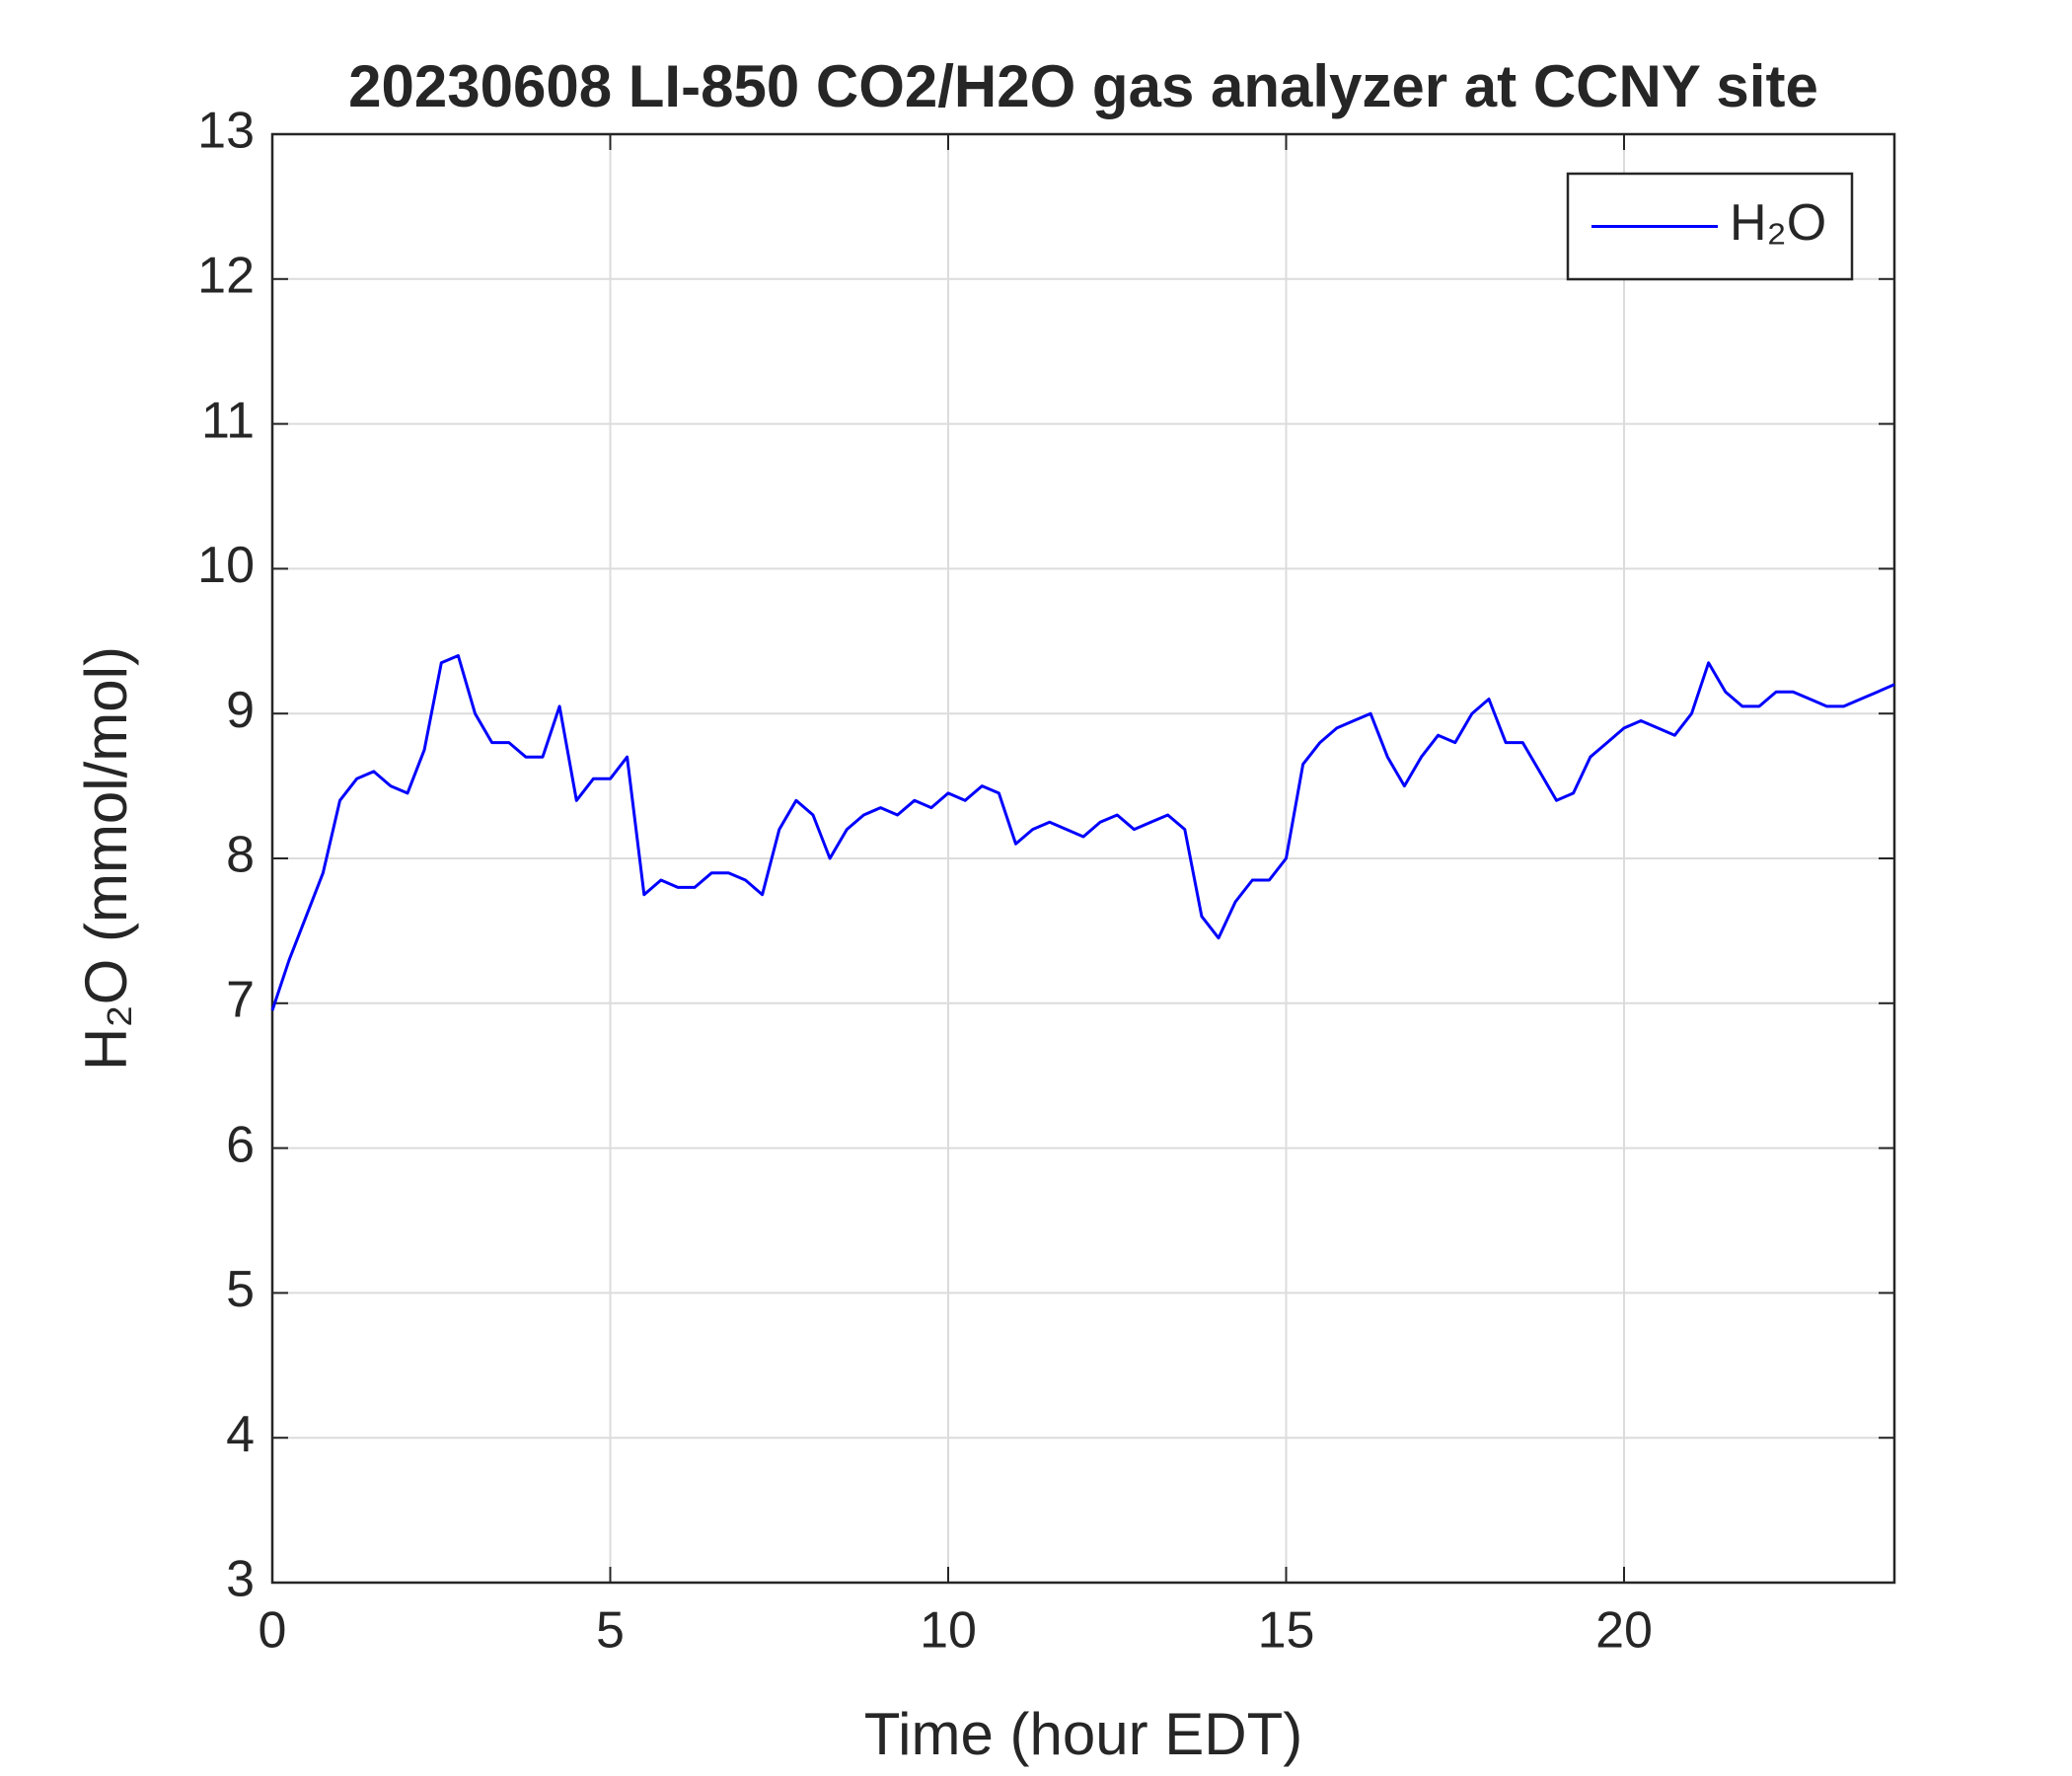 The width and height of the screenshot is (2072, 1776). I want to click on y-tick-label: 8, so click(241, 855).